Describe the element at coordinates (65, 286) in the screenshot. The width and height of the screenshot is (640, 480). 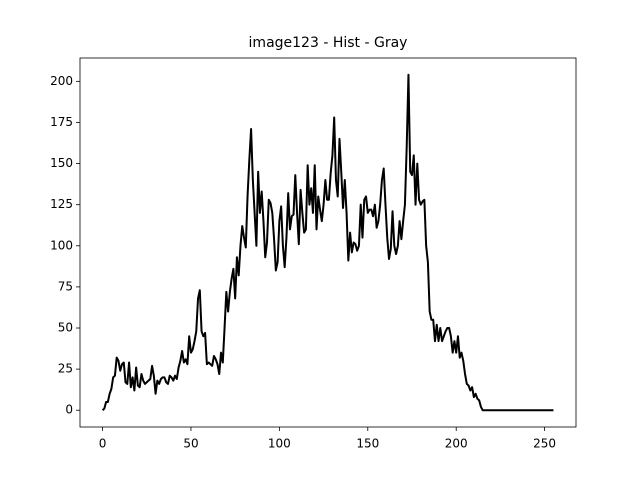
I see `y-tick-label: 75` at that location.